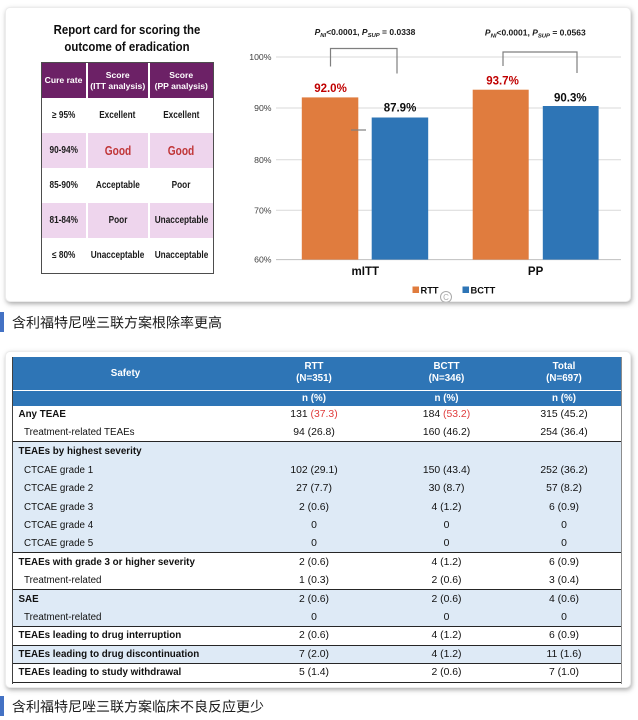 The width and height of the screenshot is (638, 720). Describe the element at coordinates (330, 89) in the screenshot. I see `svg-text: 92.0%` at that location.